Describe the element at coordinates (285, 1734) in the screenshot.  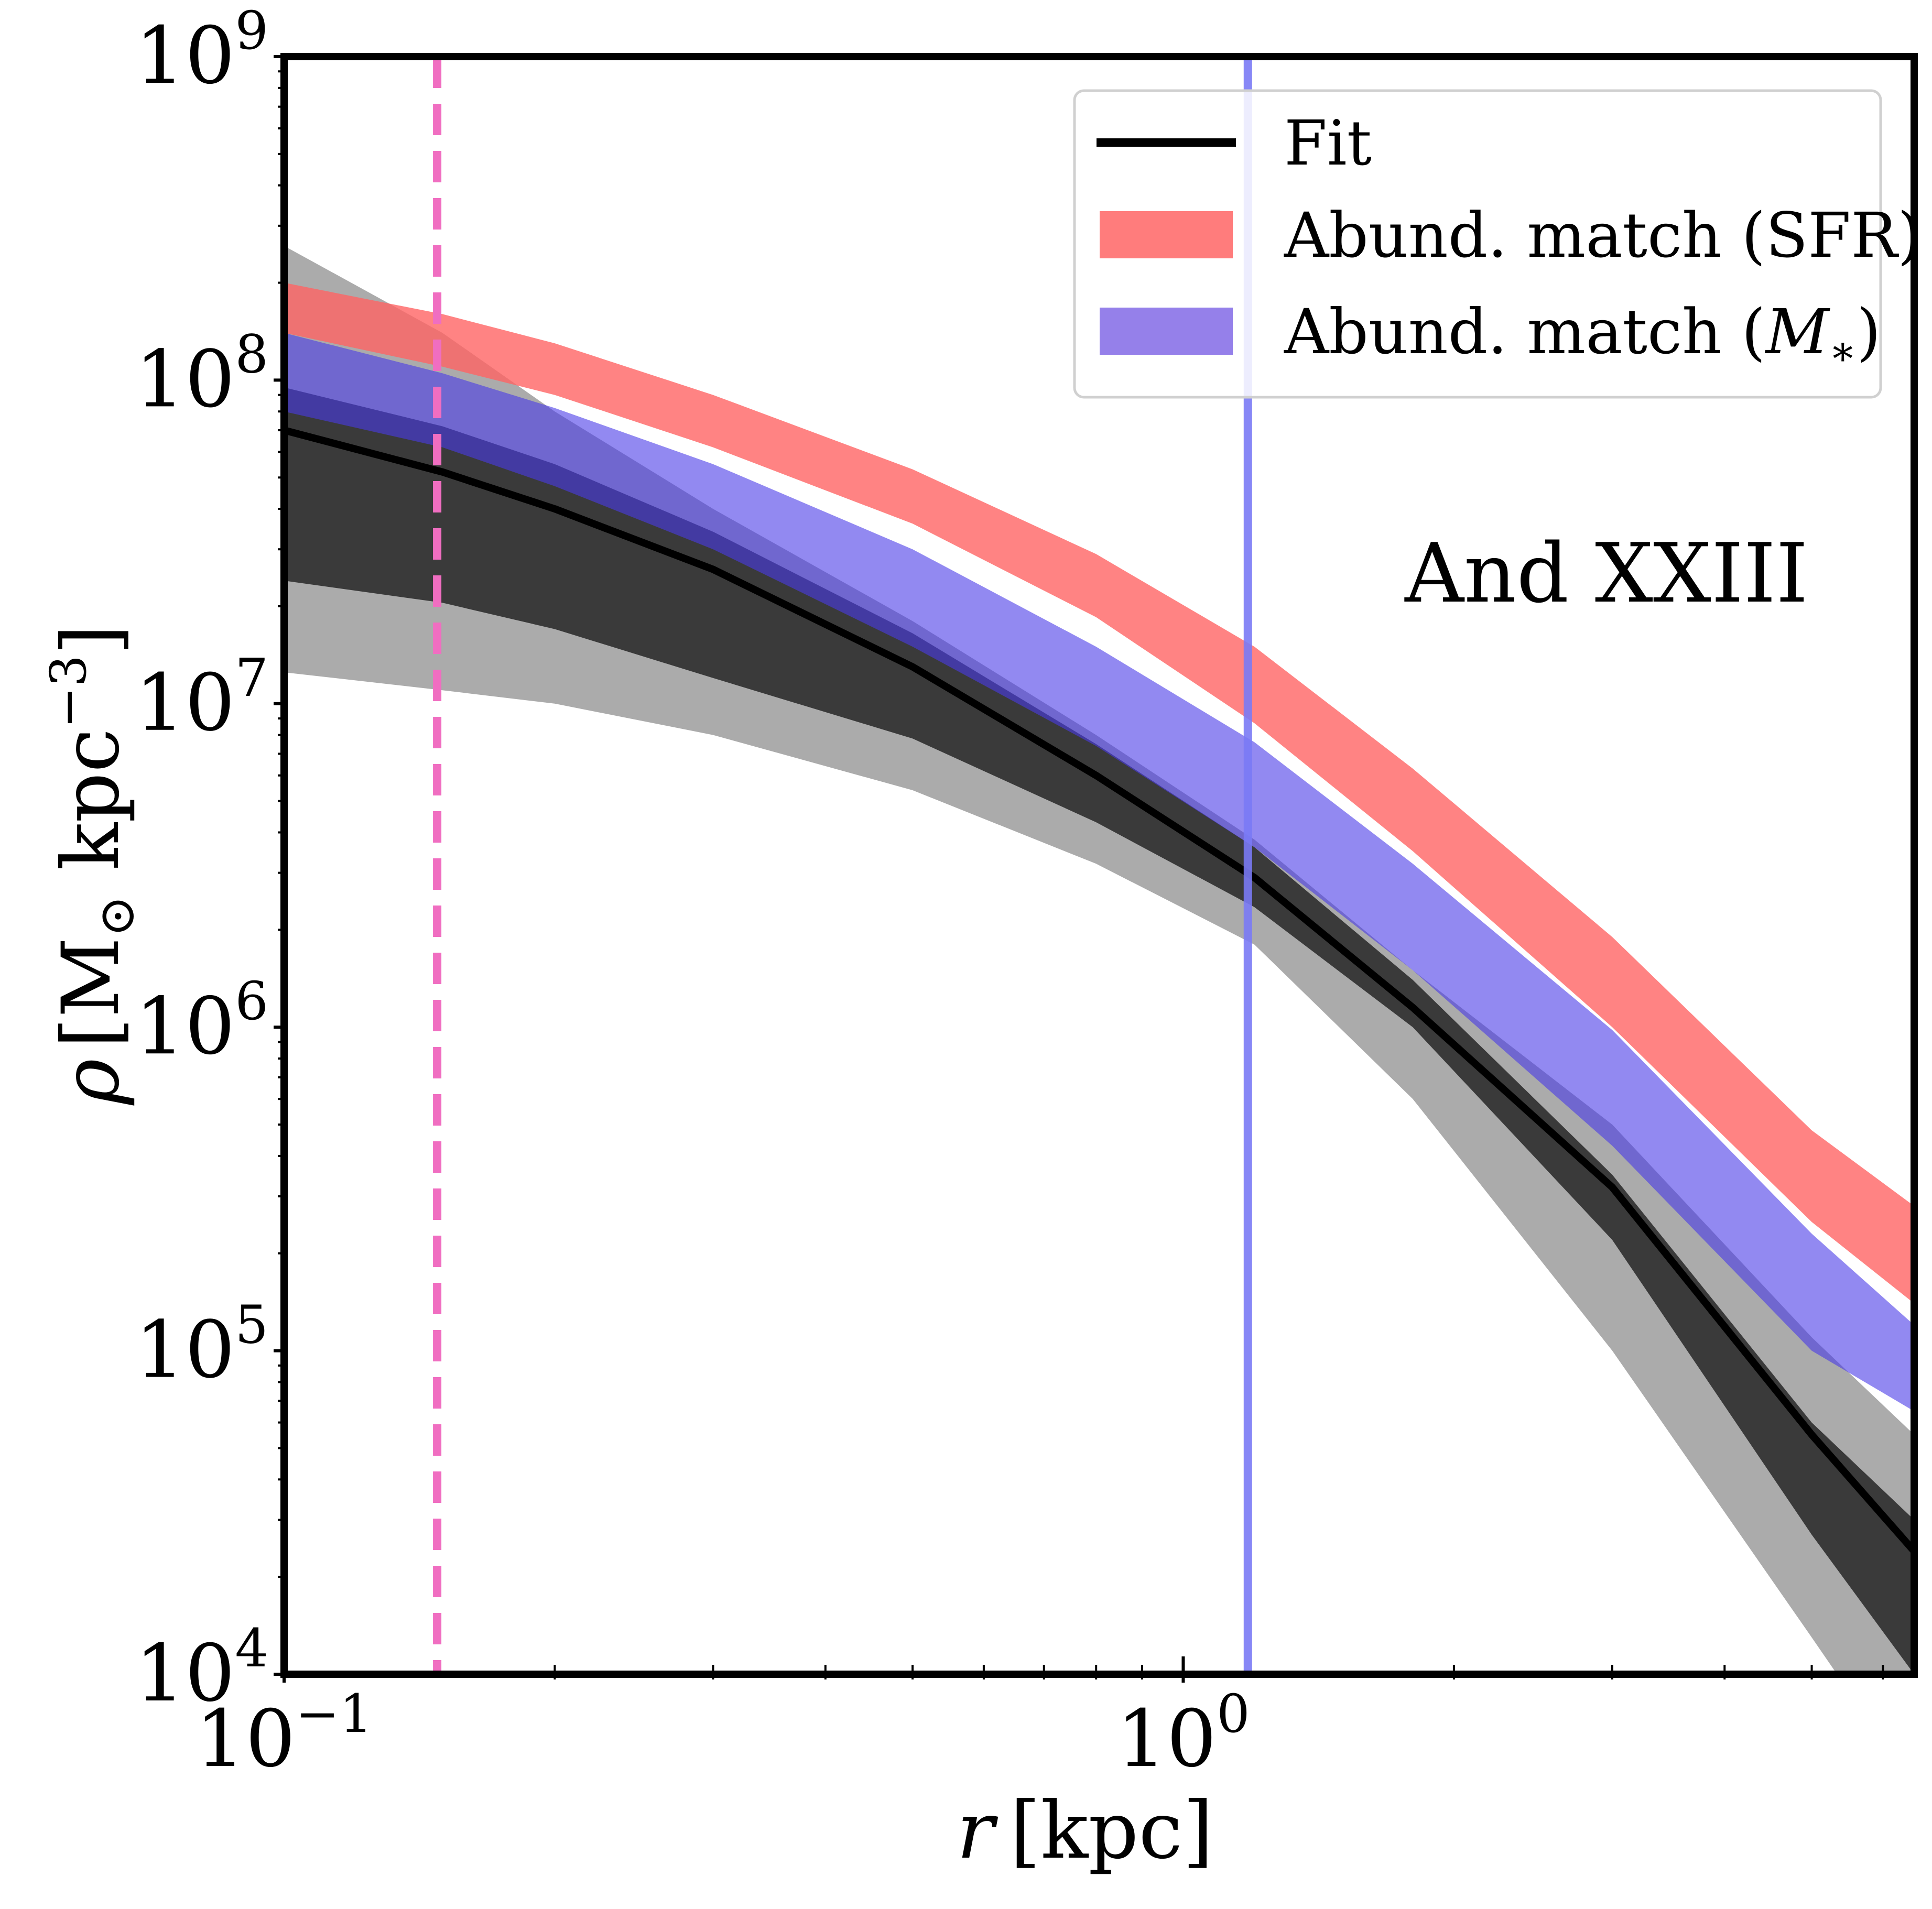
I see `x-tick-label: 10⁻¹` at that location.